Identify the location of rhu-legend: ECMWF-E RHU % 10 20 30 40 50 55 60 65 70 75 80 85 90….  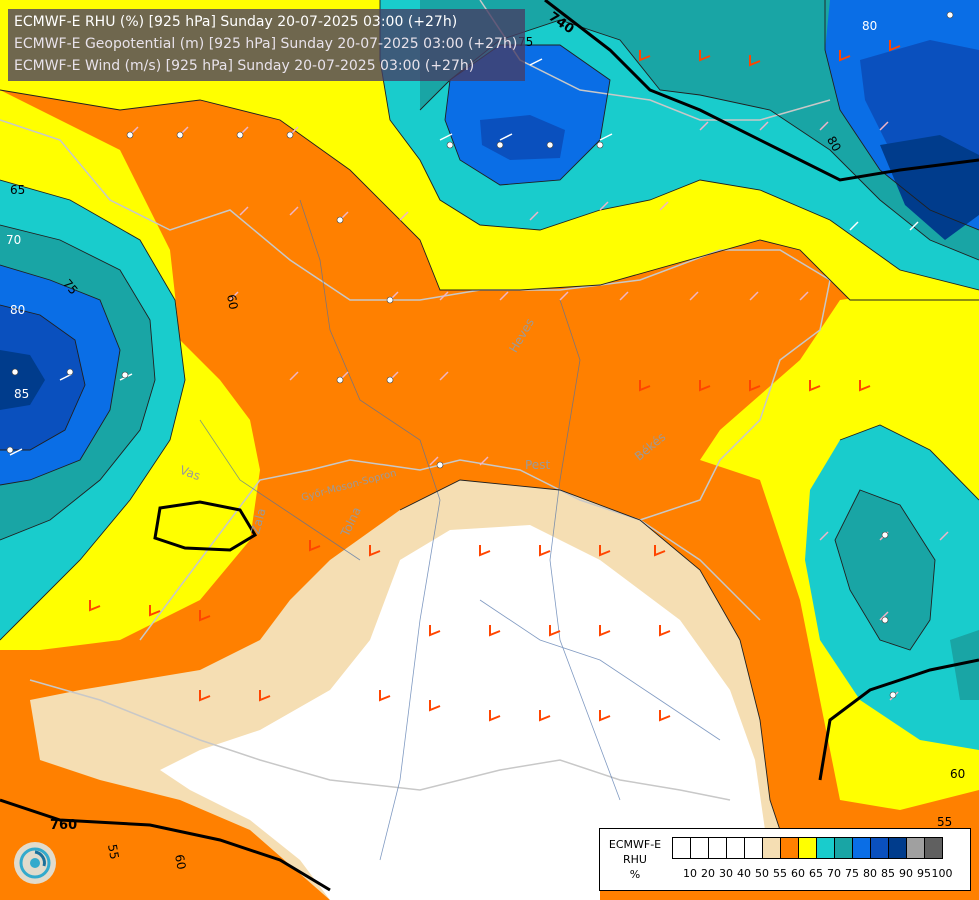
(785, 859).